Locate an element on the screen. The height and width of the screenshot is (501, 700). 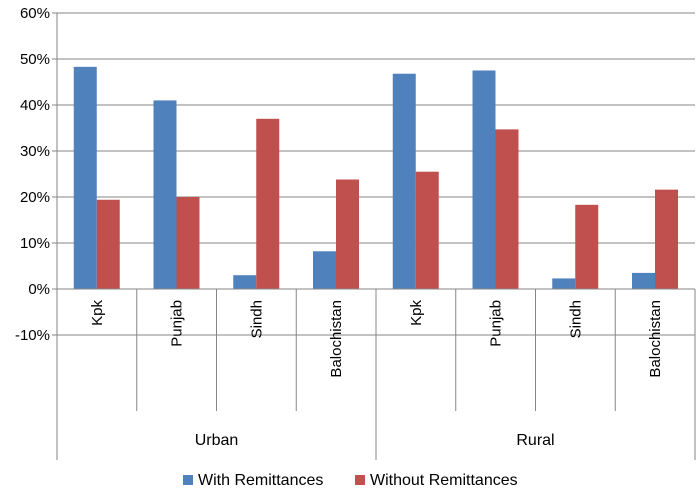
y-tick-label: 20% is located at coordinates (35, 197).